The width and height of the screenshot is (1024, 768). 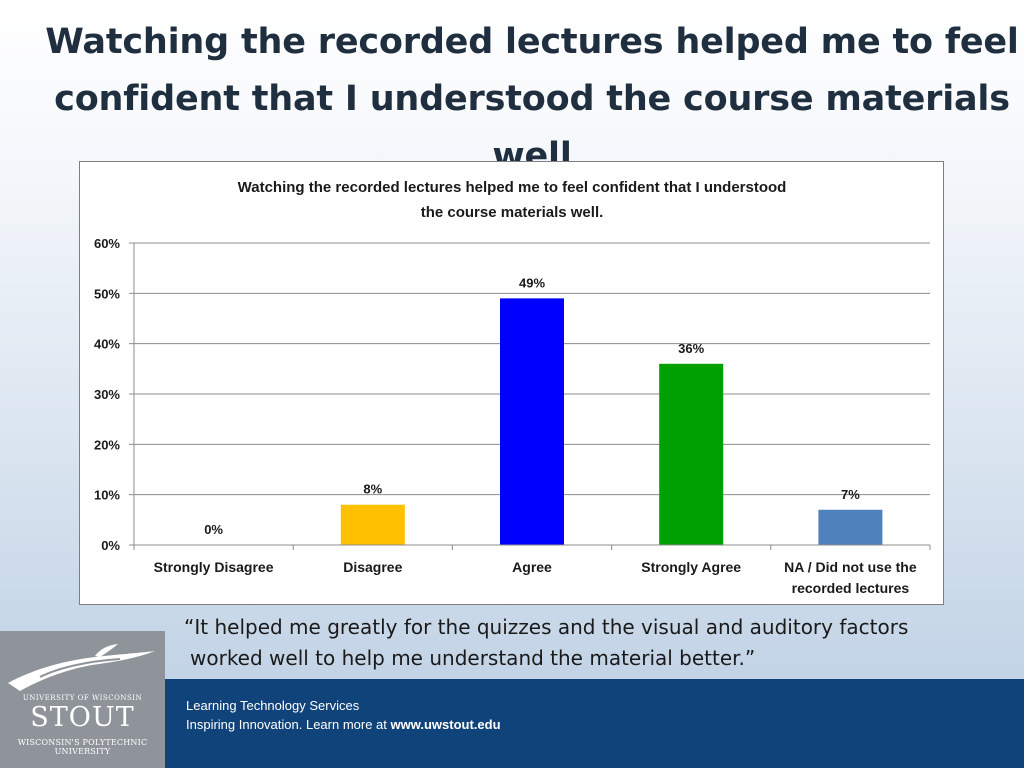 What do you see at coordinates (851, 588) in the screenshot?
I see `category-label: recorded lectures` at bounding box center [851, 588].